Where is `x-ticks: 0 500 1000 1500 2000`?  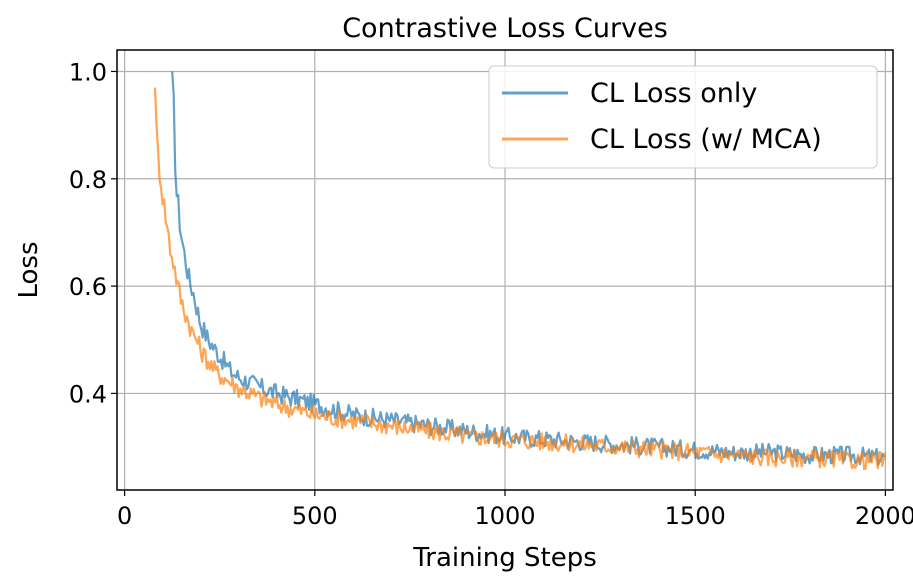 x-ticks: 0 500 1000 1500 2000 is located at coordinates (515, 510).